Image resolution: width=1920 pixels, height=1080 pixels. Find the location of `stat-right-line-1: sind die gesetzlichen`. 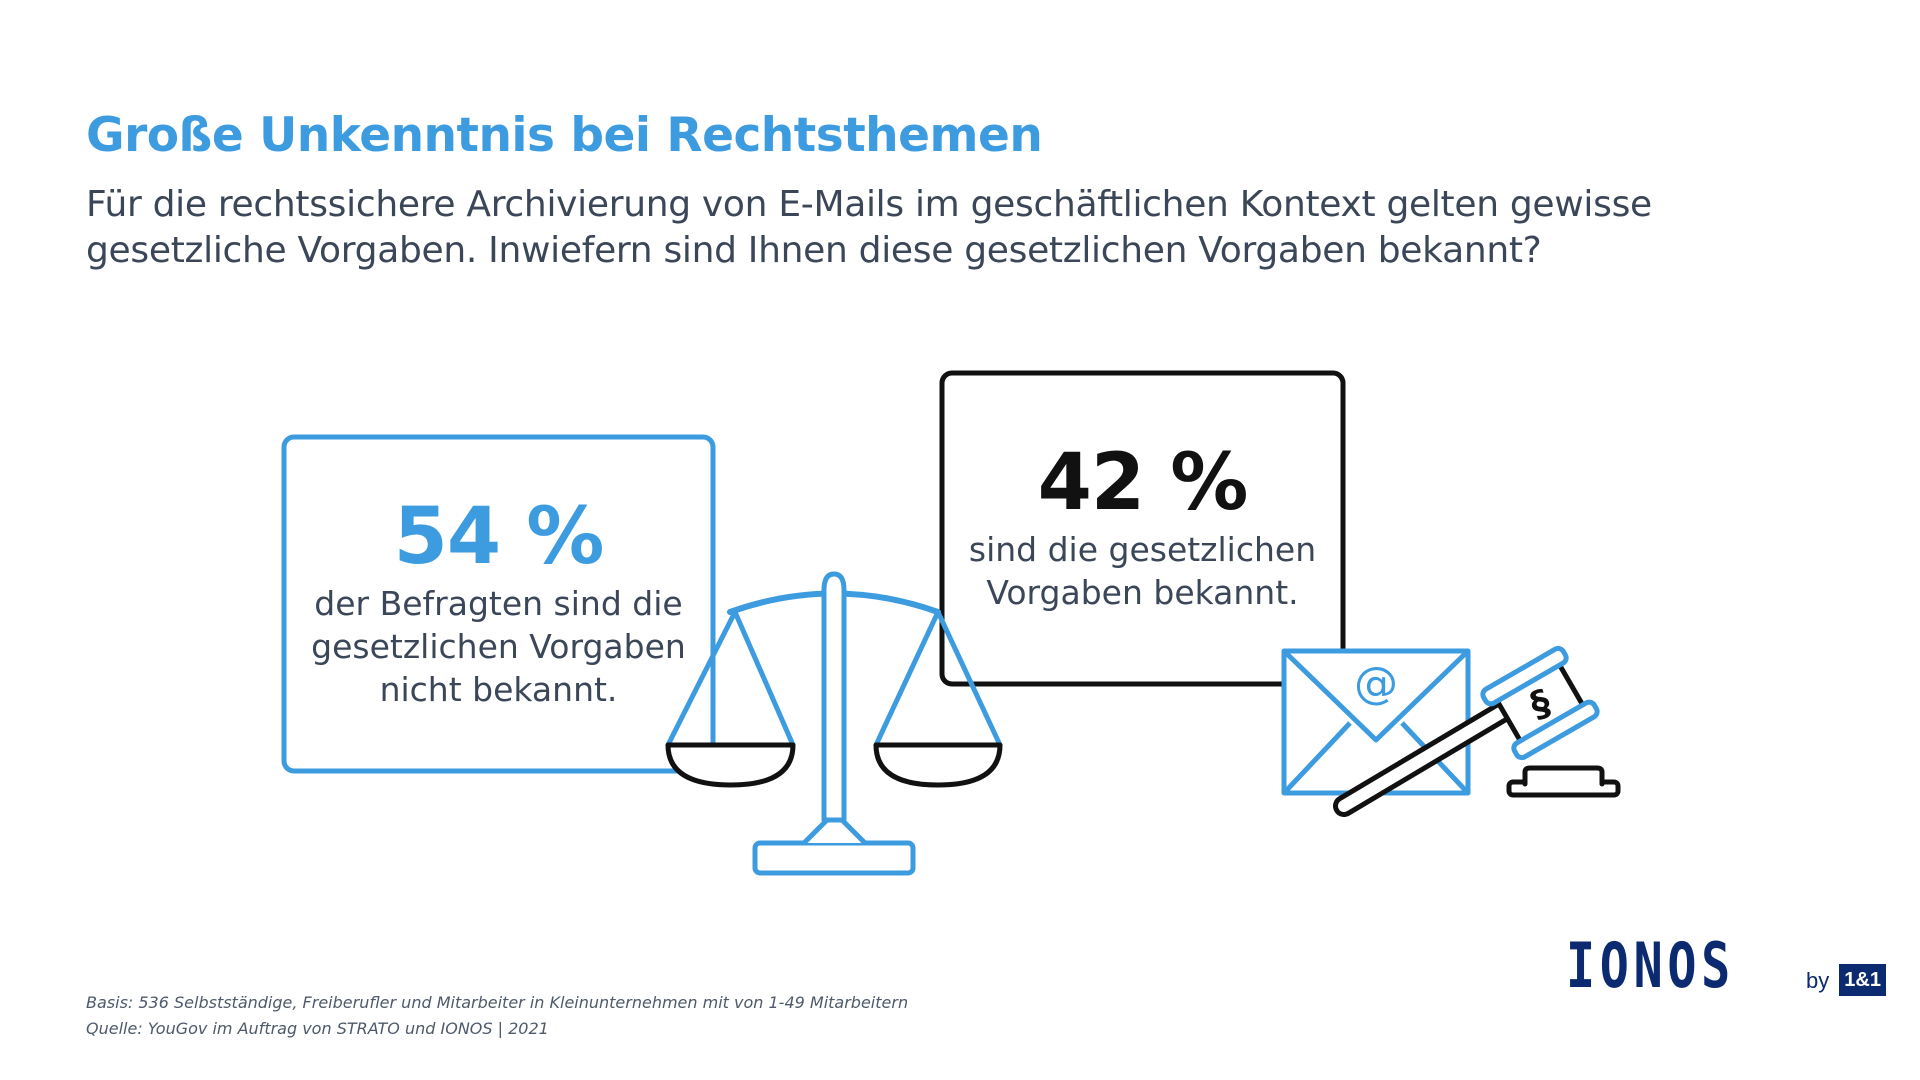

stat-right-line-1: sind die gesetzlichen is located at coordinates (1142, 549).